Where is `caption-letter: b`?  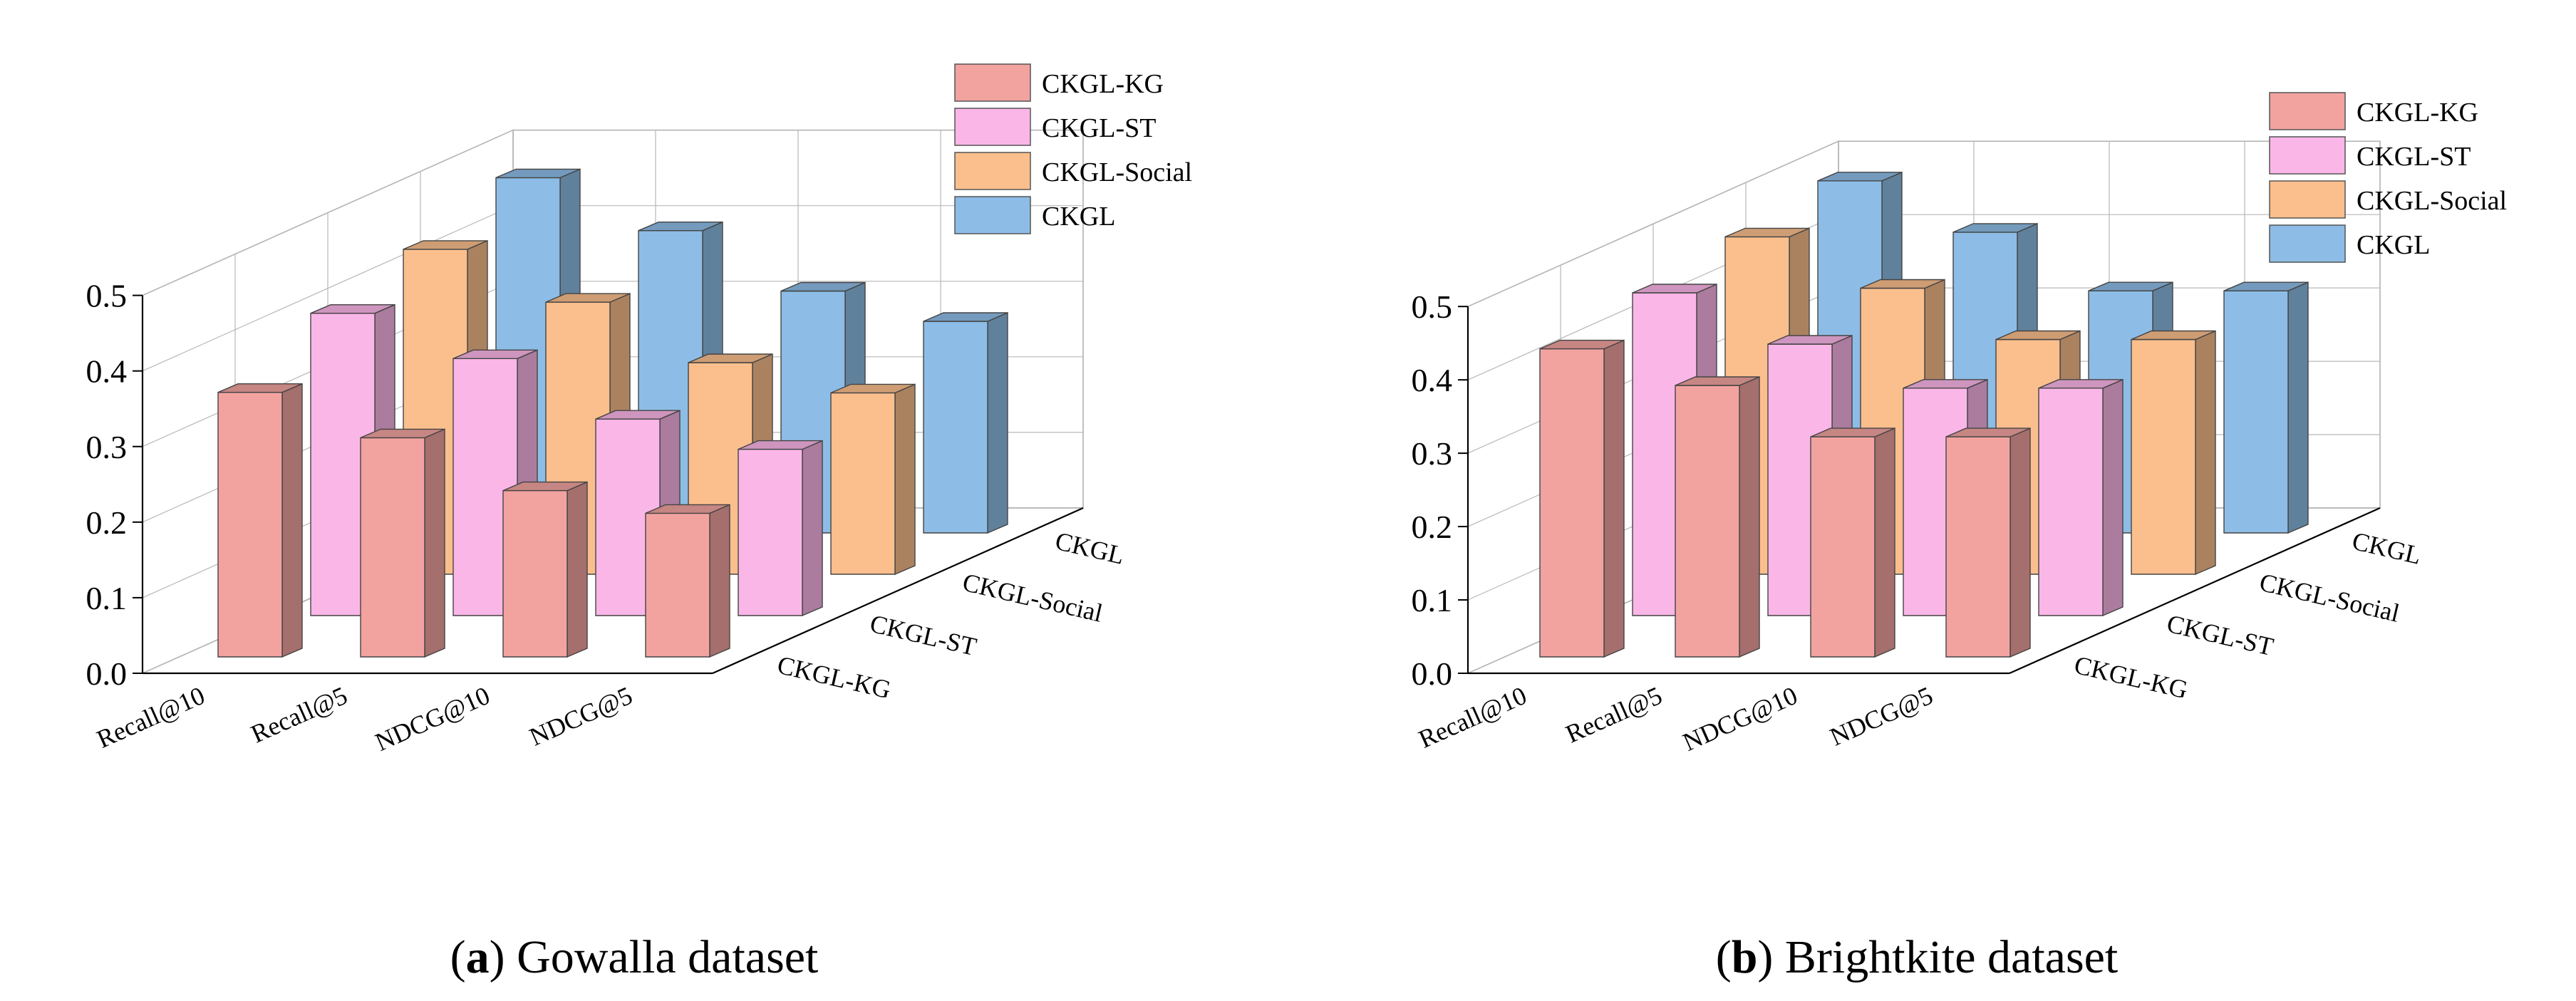
caption-letter: b is located at coordinates (1745, 957).